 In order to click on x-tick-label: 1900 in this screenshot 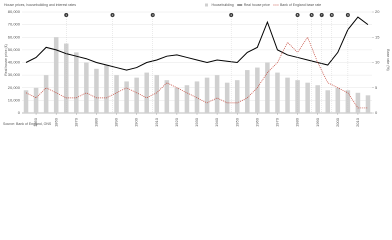, I will do `click(136, 122)`.